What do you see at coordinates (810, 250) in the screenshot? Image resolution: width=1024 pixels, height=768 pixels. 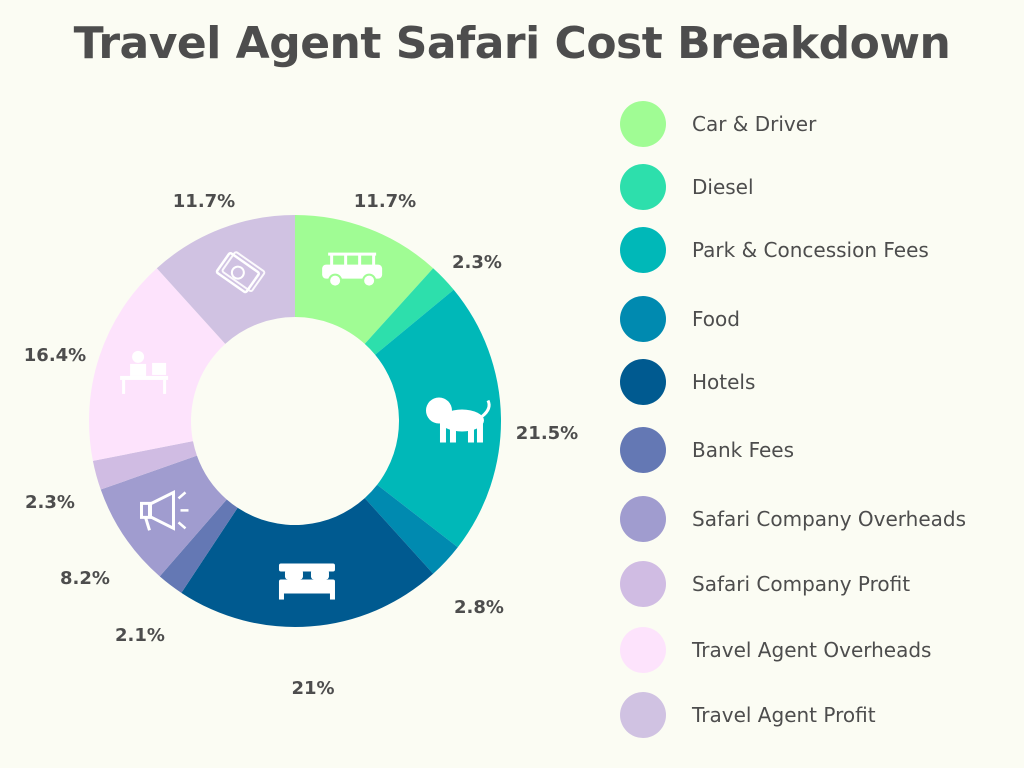 I see `legend-label: Park & Concession Fees` at bounding box center [810, 250].